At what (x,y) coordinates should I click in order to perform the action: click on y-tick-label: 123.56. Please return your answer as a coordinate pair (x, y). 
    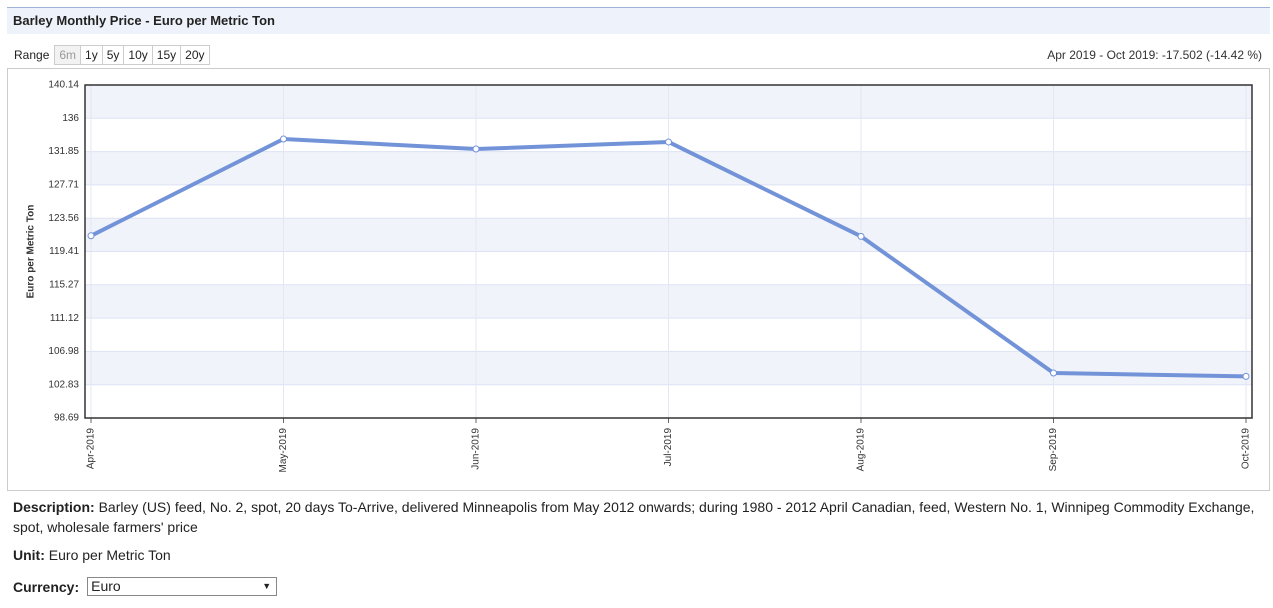
    Looking at the image, I should click on (63, 218).